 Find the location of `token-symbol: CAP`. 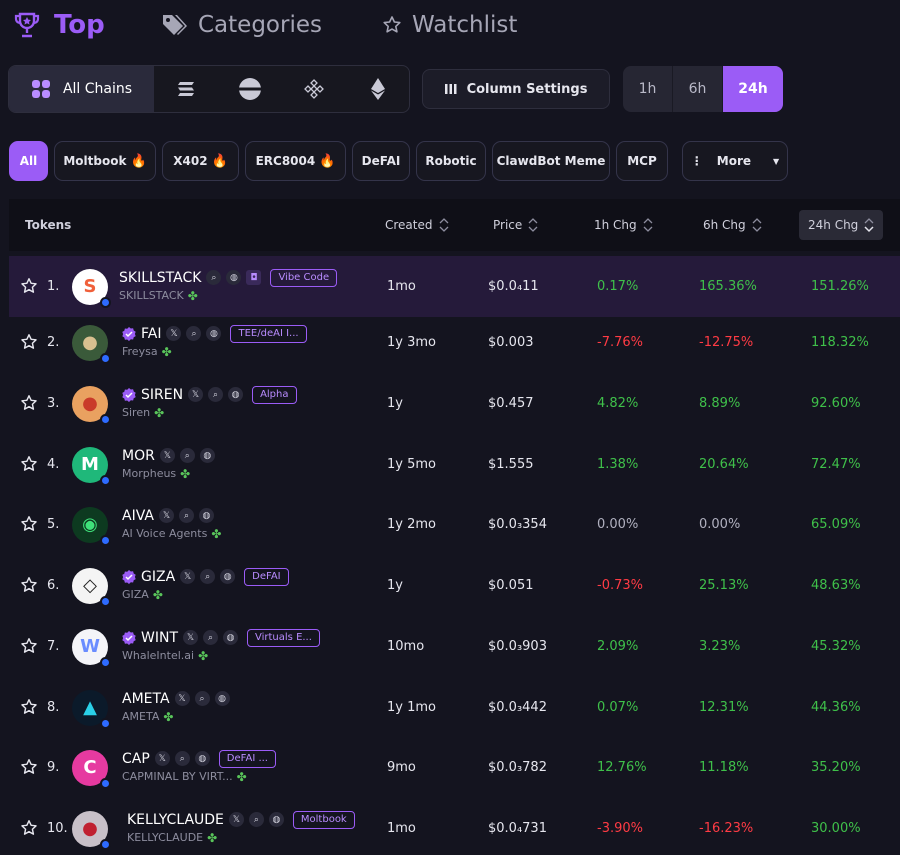

token-symbol: CAP is located at coordinates (136, 758).